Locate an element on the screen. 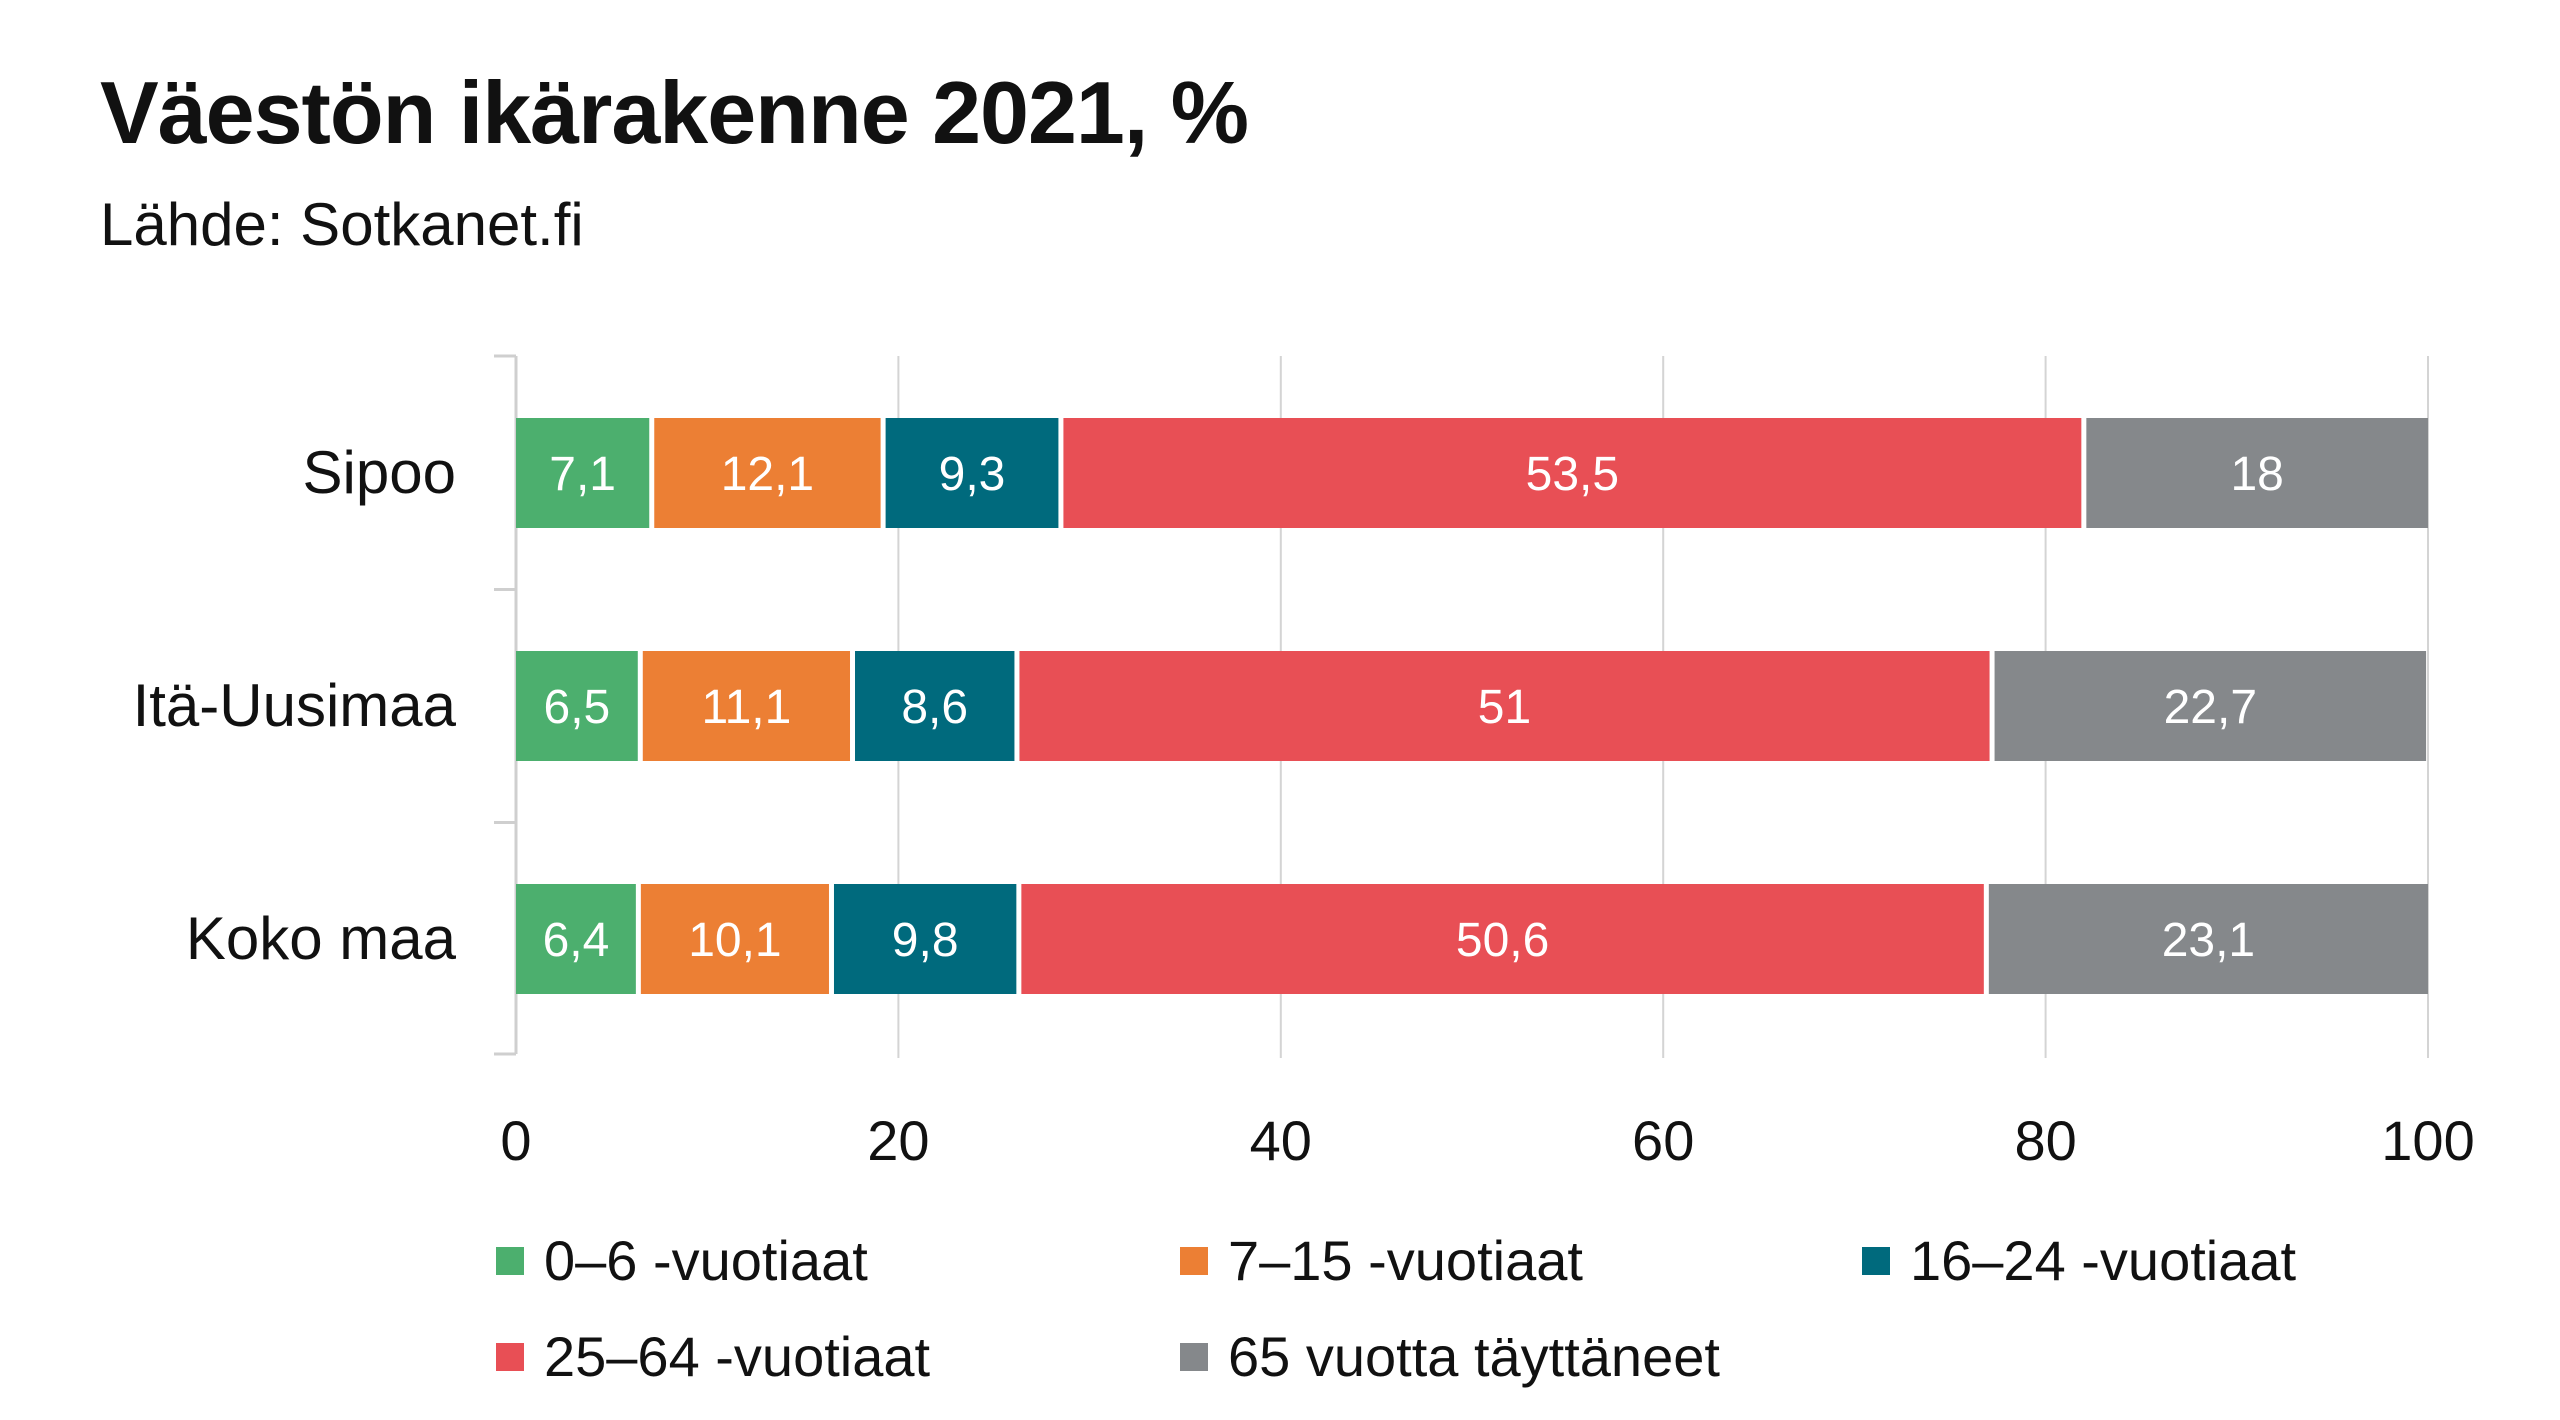 The height and width of the screenshot is (1420, 2560). data-label: 9,3 is located at coordinates (972, 474).